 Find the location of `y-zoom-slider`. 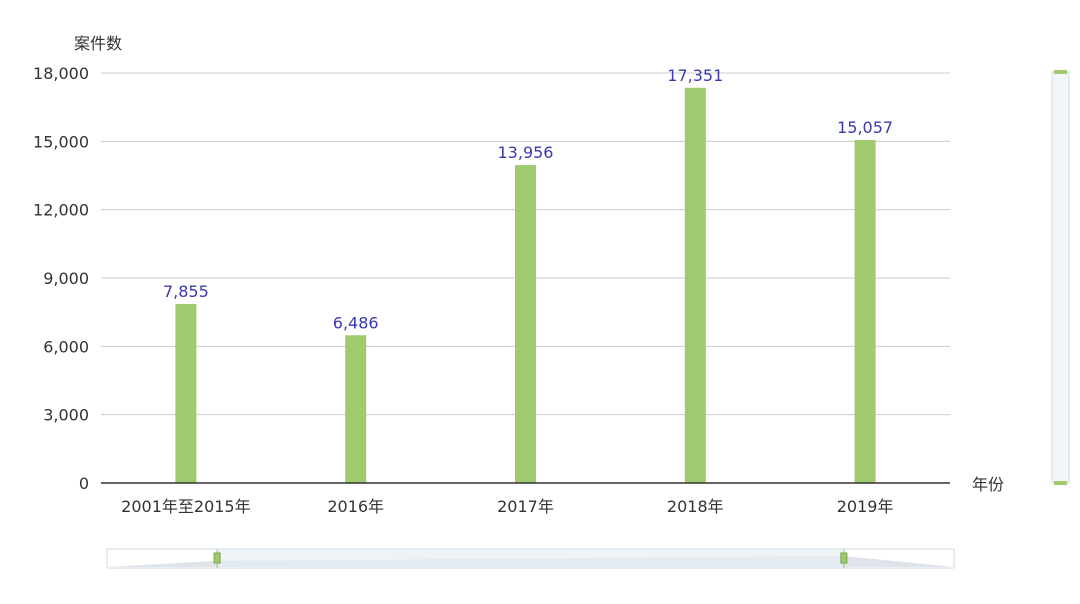

y-zoom-slider is located at coordinates (1060, 277).